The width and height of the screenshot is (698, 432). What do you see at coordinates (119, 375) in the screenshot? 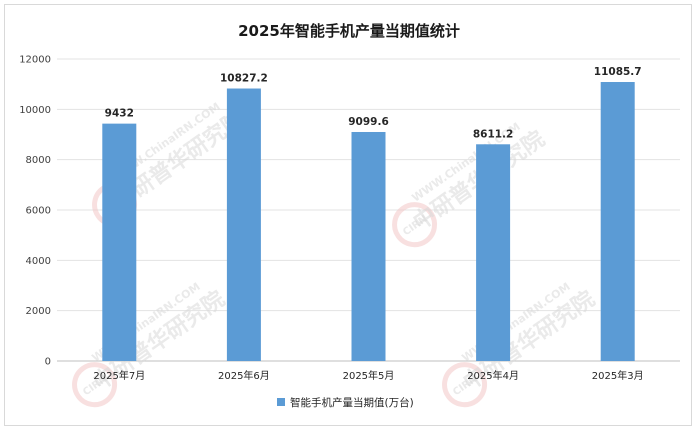
I see `x-tick-label: 2025年7月` at bounding box center [119, 375].